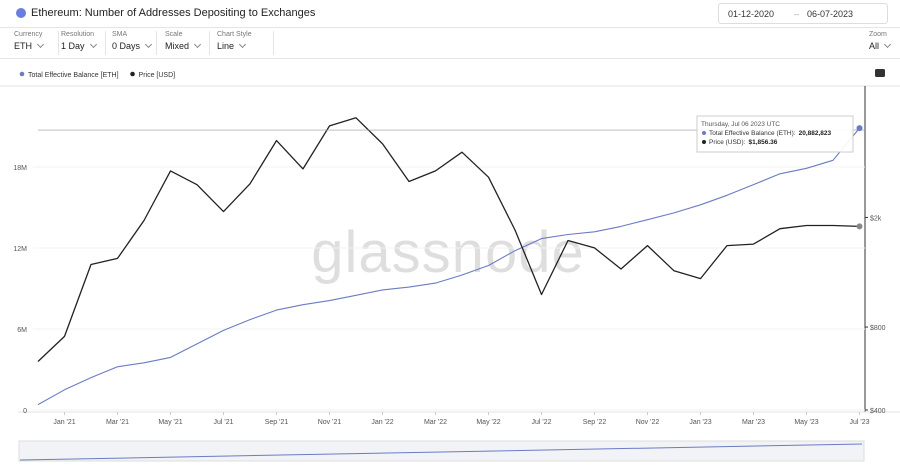 The height and width of the screenshot is (470, 900). I want to click on tooltip-label: Total Effective Balance (ETH):, so click(752, 133).